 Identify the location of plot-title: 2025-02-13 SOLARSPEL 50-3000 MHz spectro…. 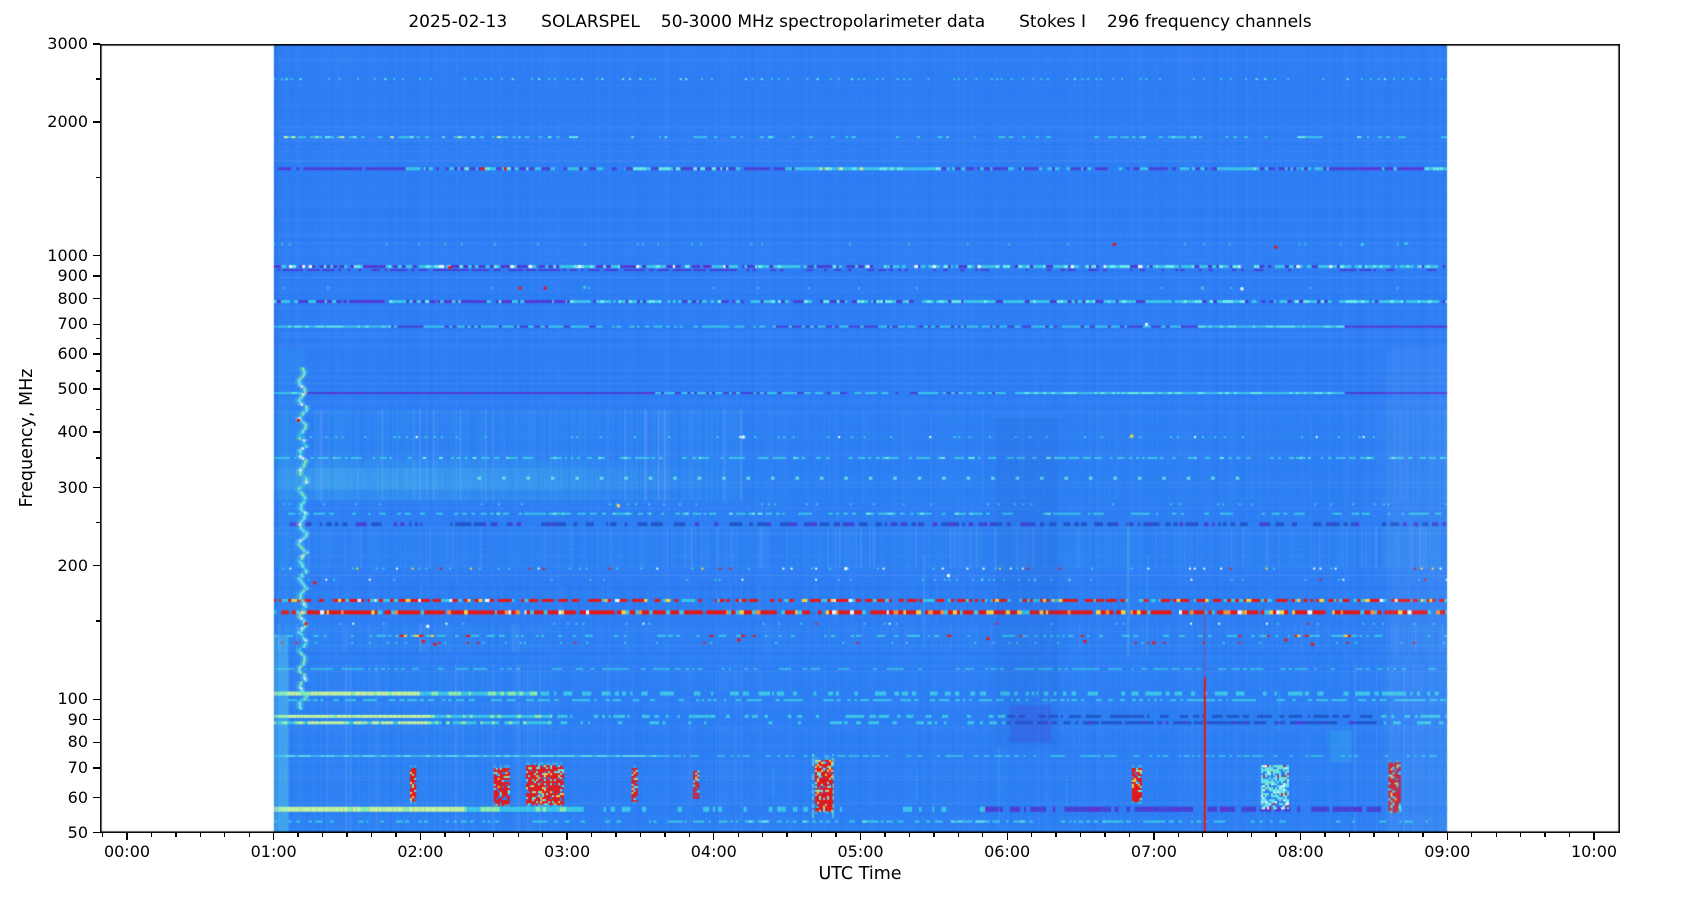
(860, 22).